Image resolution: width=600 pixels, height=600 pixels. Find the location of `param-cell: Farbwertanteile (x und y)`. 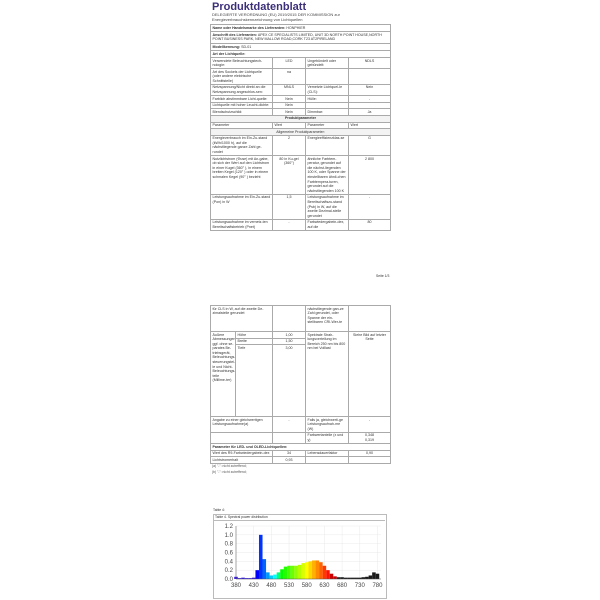

param-cell: Farbwertanteile (x und y) is located at coordinates (327, 438).